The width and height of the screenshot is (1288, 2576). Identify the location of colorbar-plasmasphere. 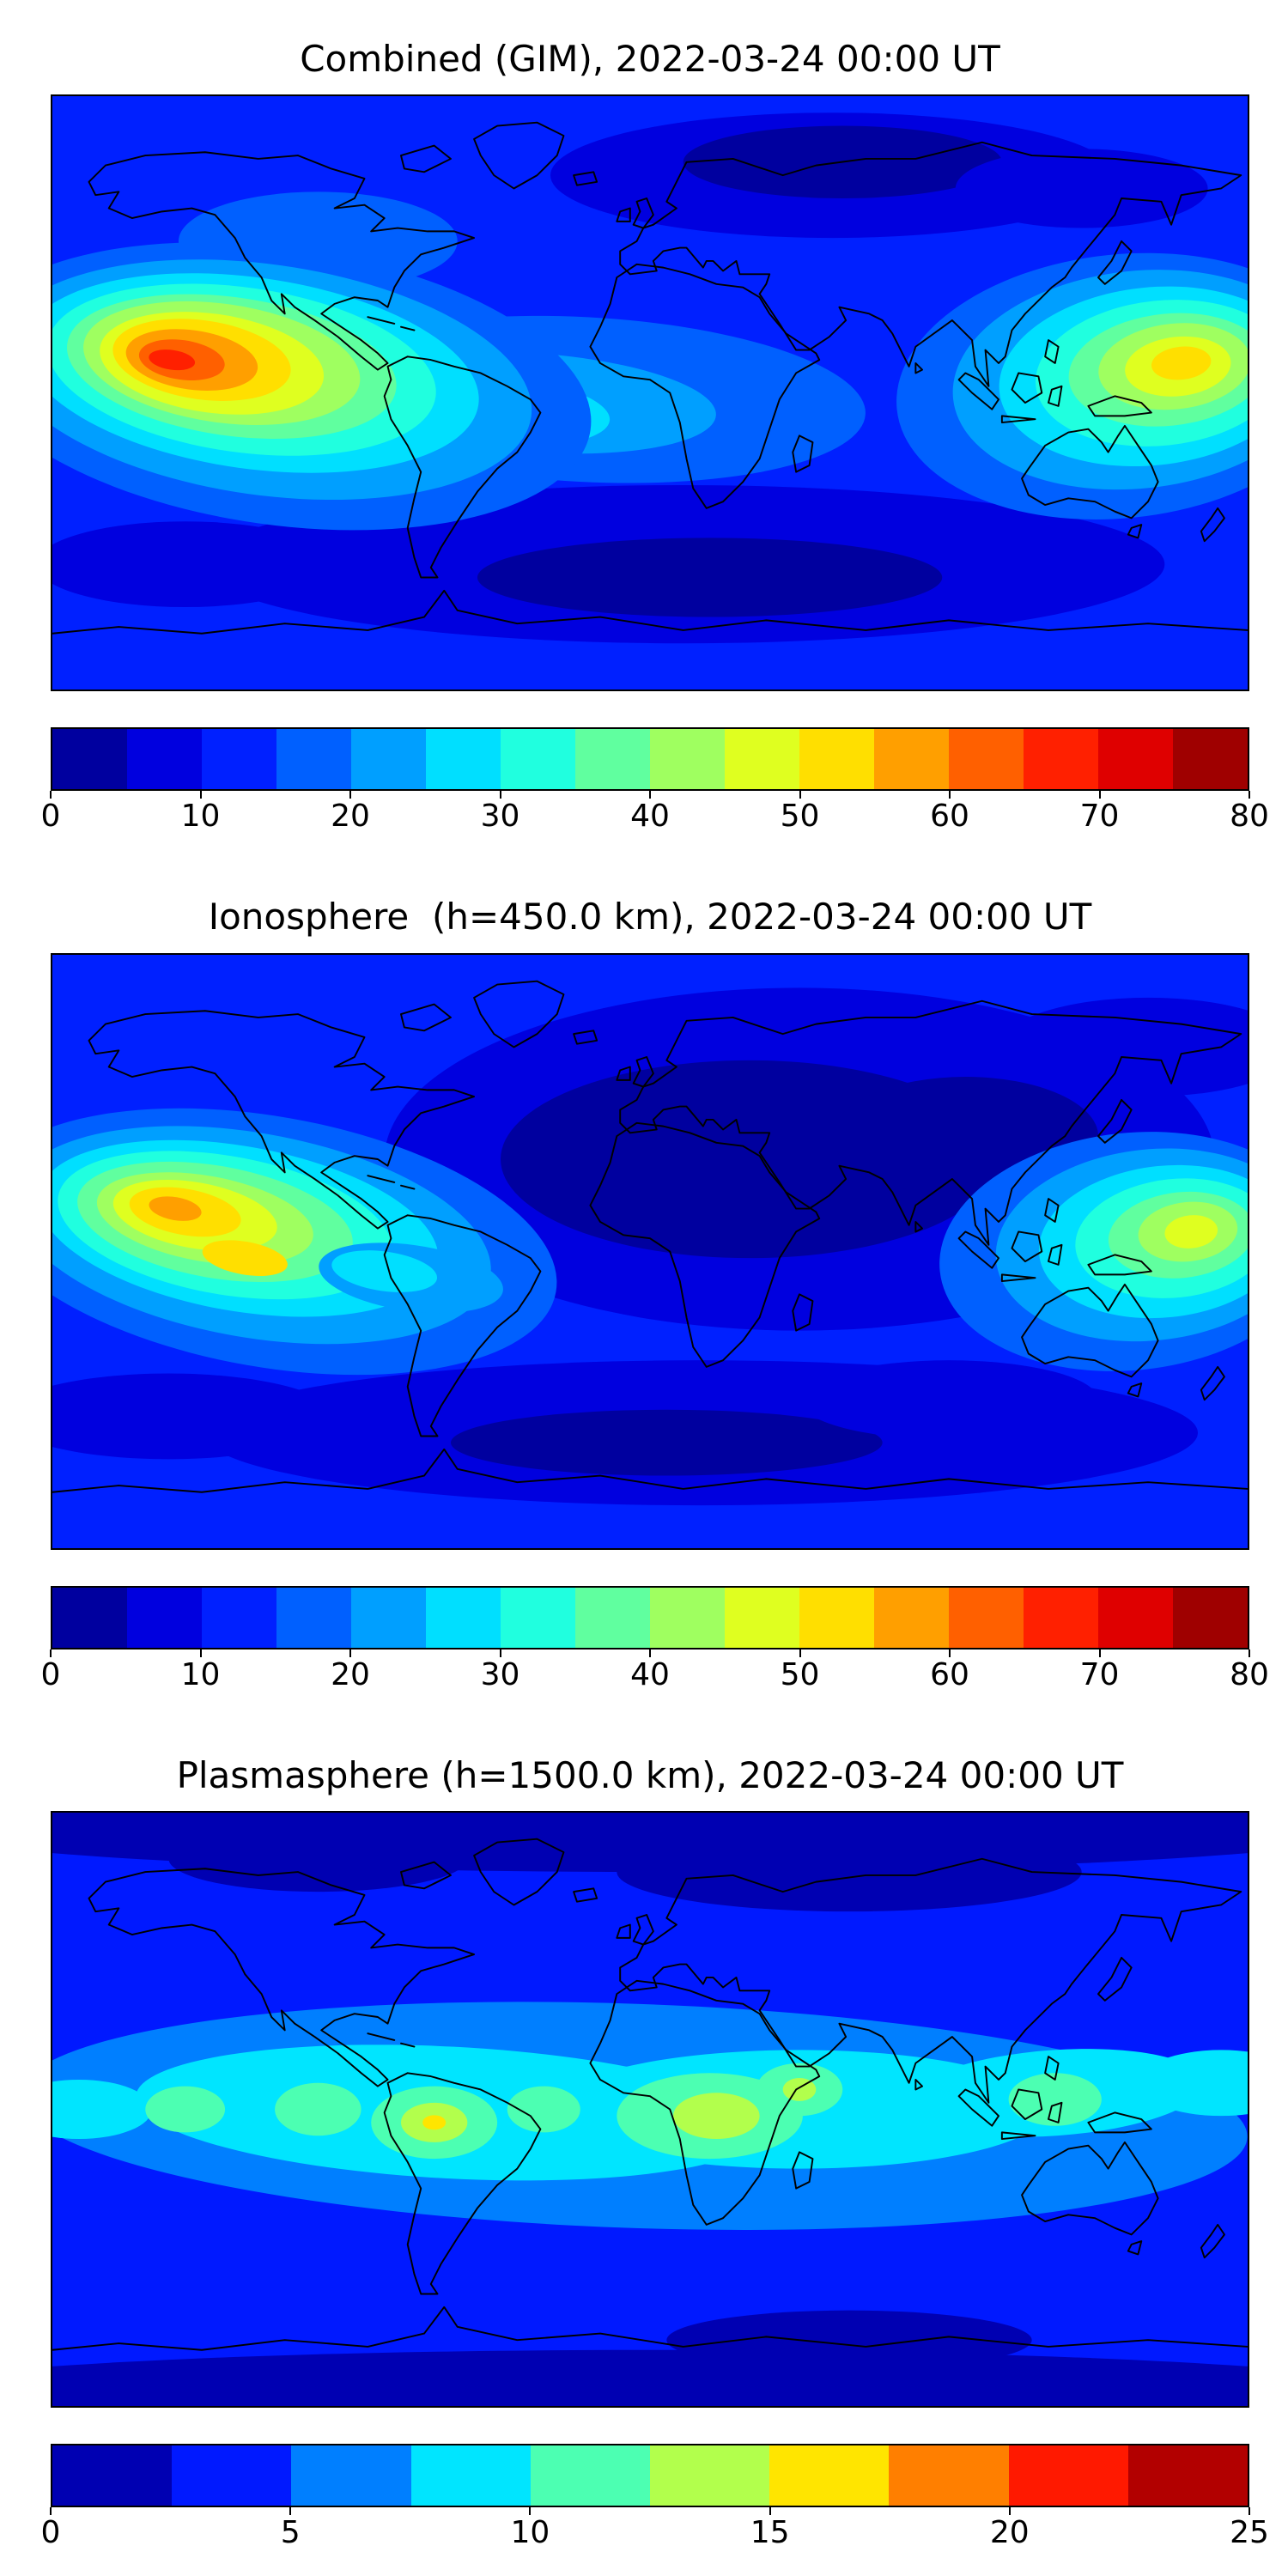
(650, 2476).